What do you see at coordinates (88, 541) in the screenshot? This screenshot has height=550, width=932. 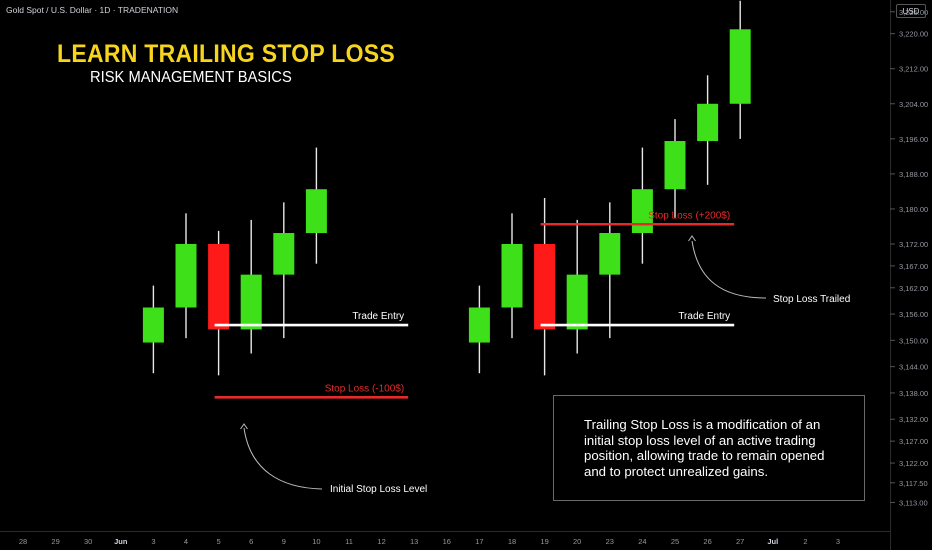 I see `time-tick-label: 30` at bounding box center [88, 541].